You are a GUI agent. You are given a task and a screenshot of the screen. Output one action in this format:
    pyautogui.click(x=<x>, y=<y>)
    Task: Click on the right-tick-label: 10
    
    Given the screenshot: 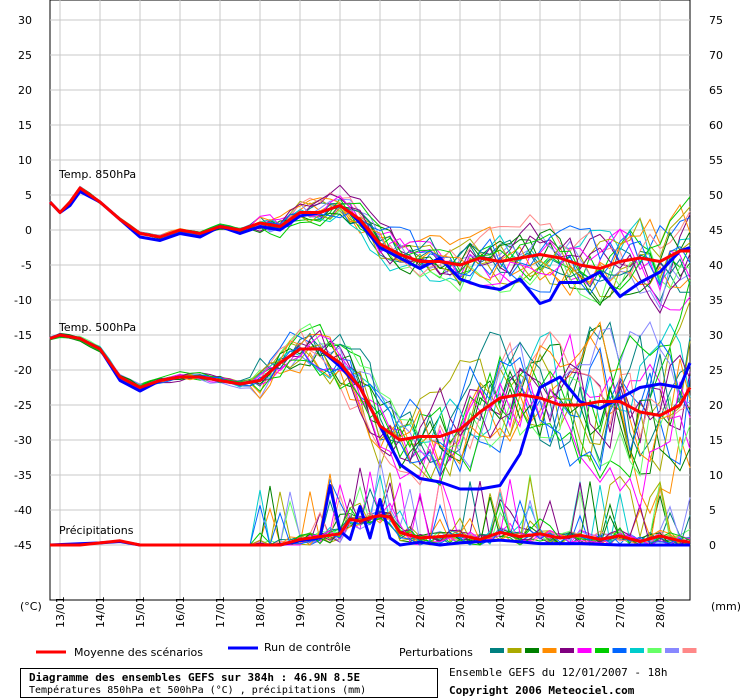 What is the action you would take?
    pyautogui.click(x=716, y=475)
    